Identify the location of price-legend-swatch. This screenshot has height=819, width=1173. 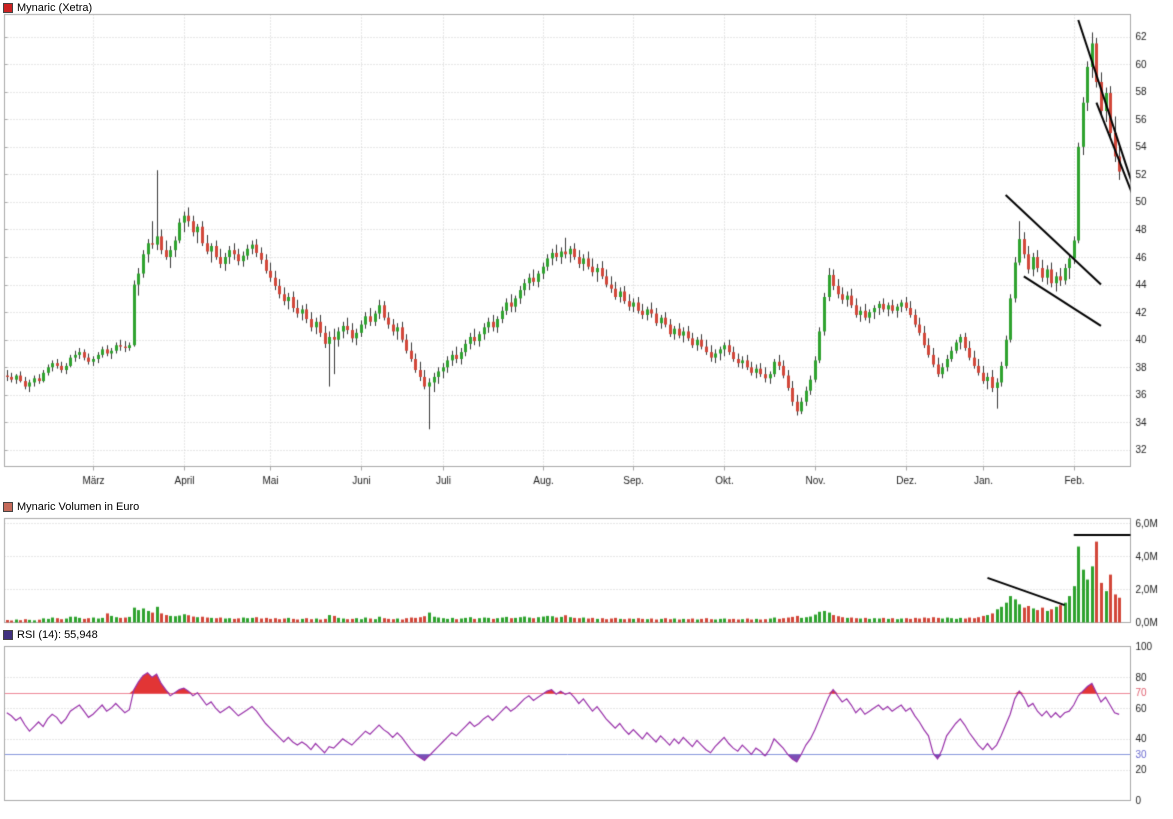
(8, 7).